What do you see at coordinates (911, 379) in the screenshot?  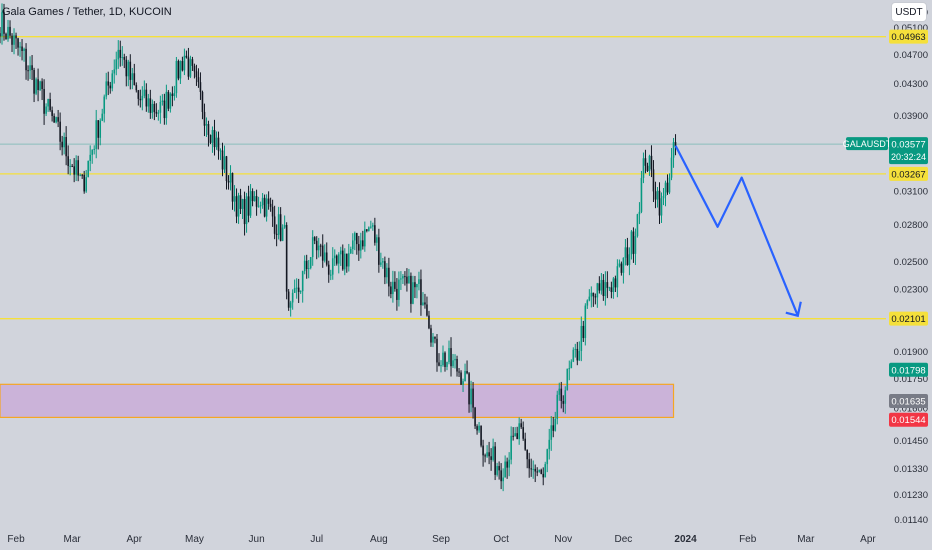 I see `y-tick-label: 0.01750` at bounding box center [911, 379].